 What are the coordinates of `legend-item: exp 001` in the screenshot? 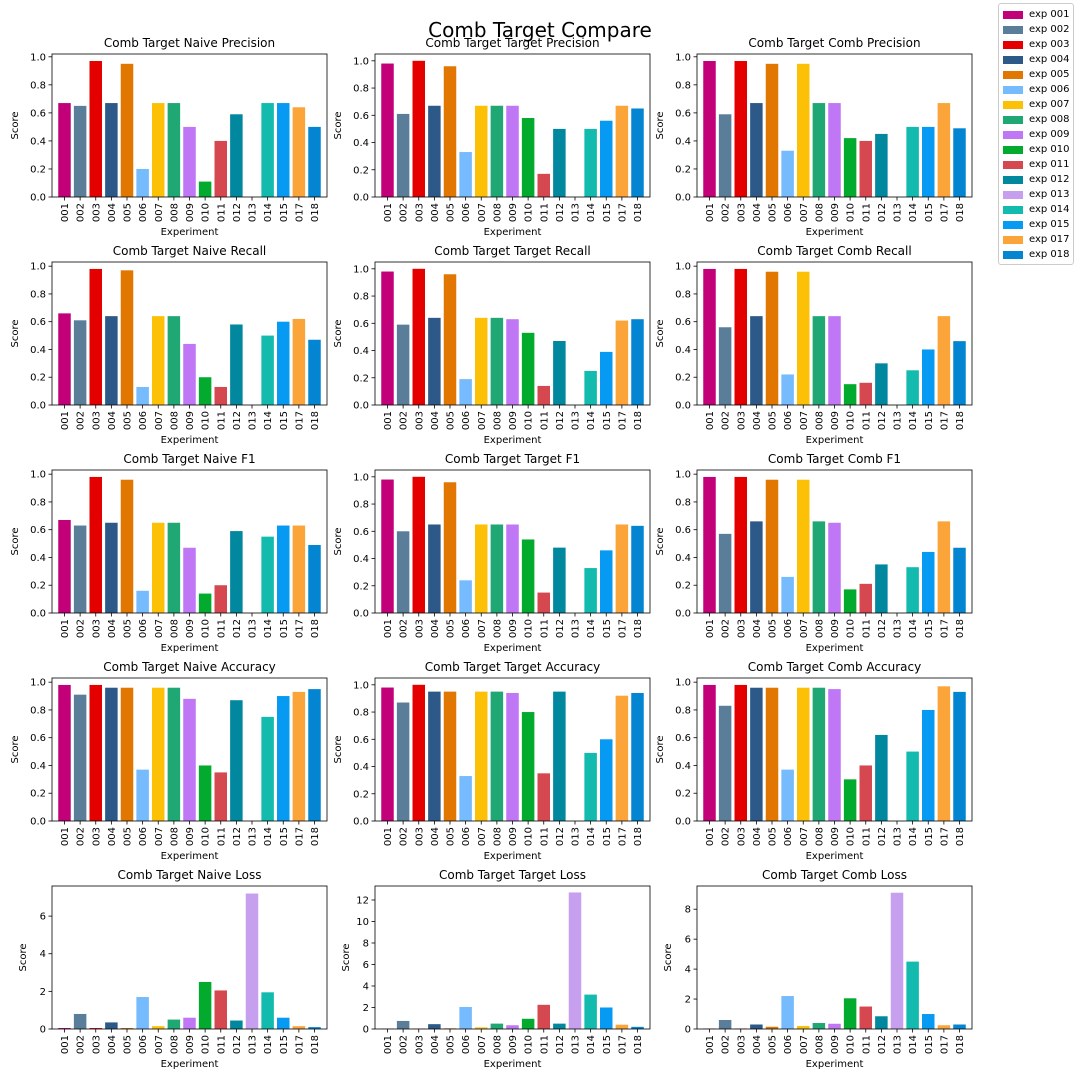 It's located at (1038, 14).